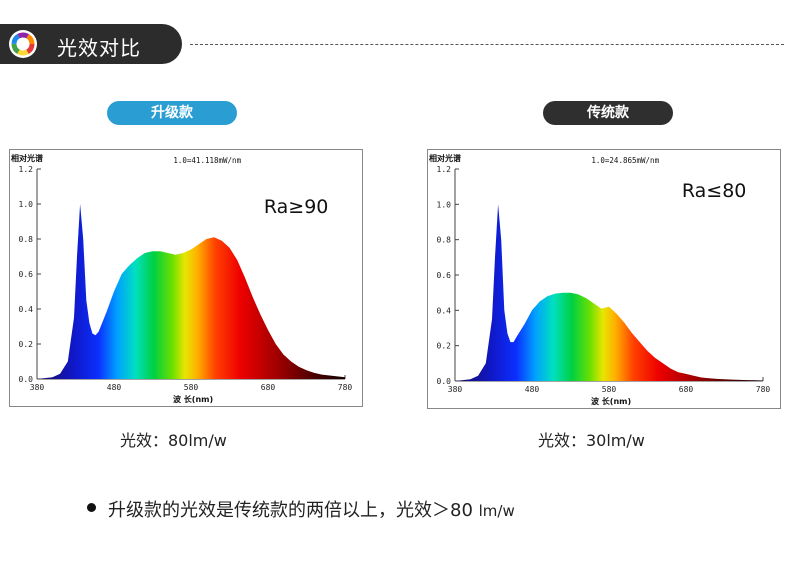 The height and width of the screenshot is (566, 790). I want to click on bullet-dot, so click(91, 507).